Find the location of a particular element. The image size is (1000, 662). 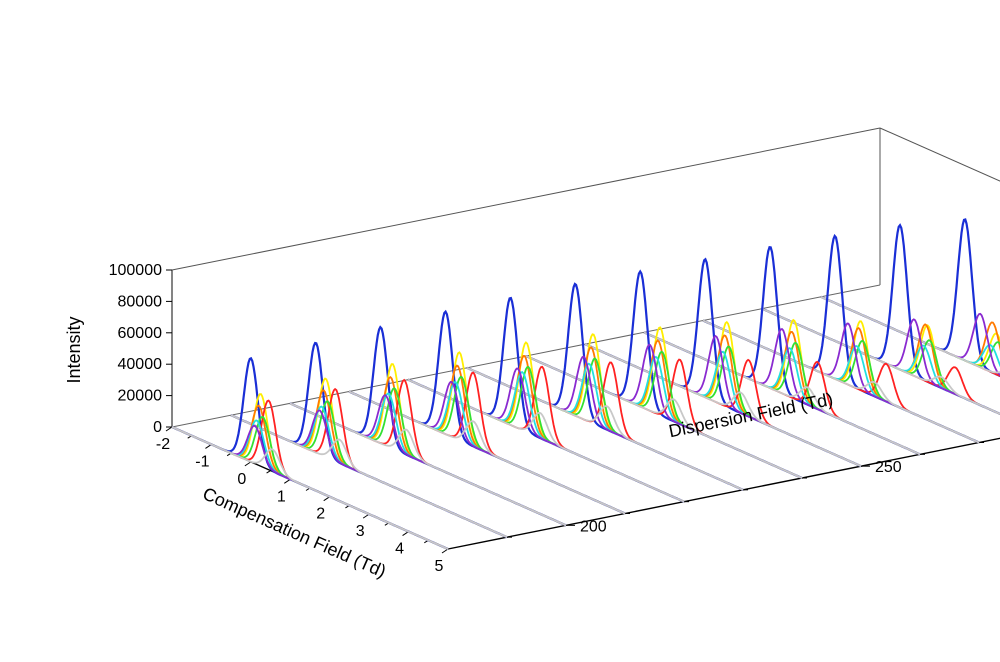

x-tick-label: 5 is located at coordinates (439, 566).